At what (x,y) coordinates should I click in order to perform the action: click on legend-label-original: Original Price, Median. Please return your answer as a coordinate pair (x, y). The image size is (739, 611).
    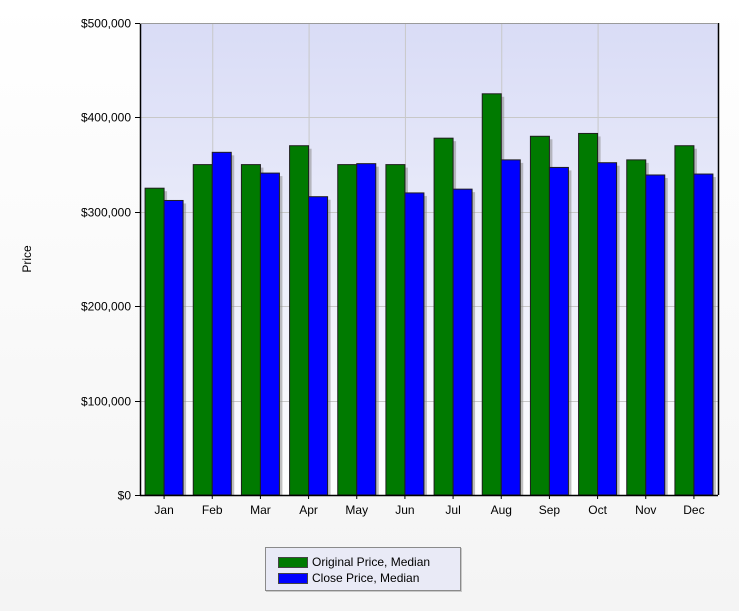
    Looking at the image, I should click on (371, 562).